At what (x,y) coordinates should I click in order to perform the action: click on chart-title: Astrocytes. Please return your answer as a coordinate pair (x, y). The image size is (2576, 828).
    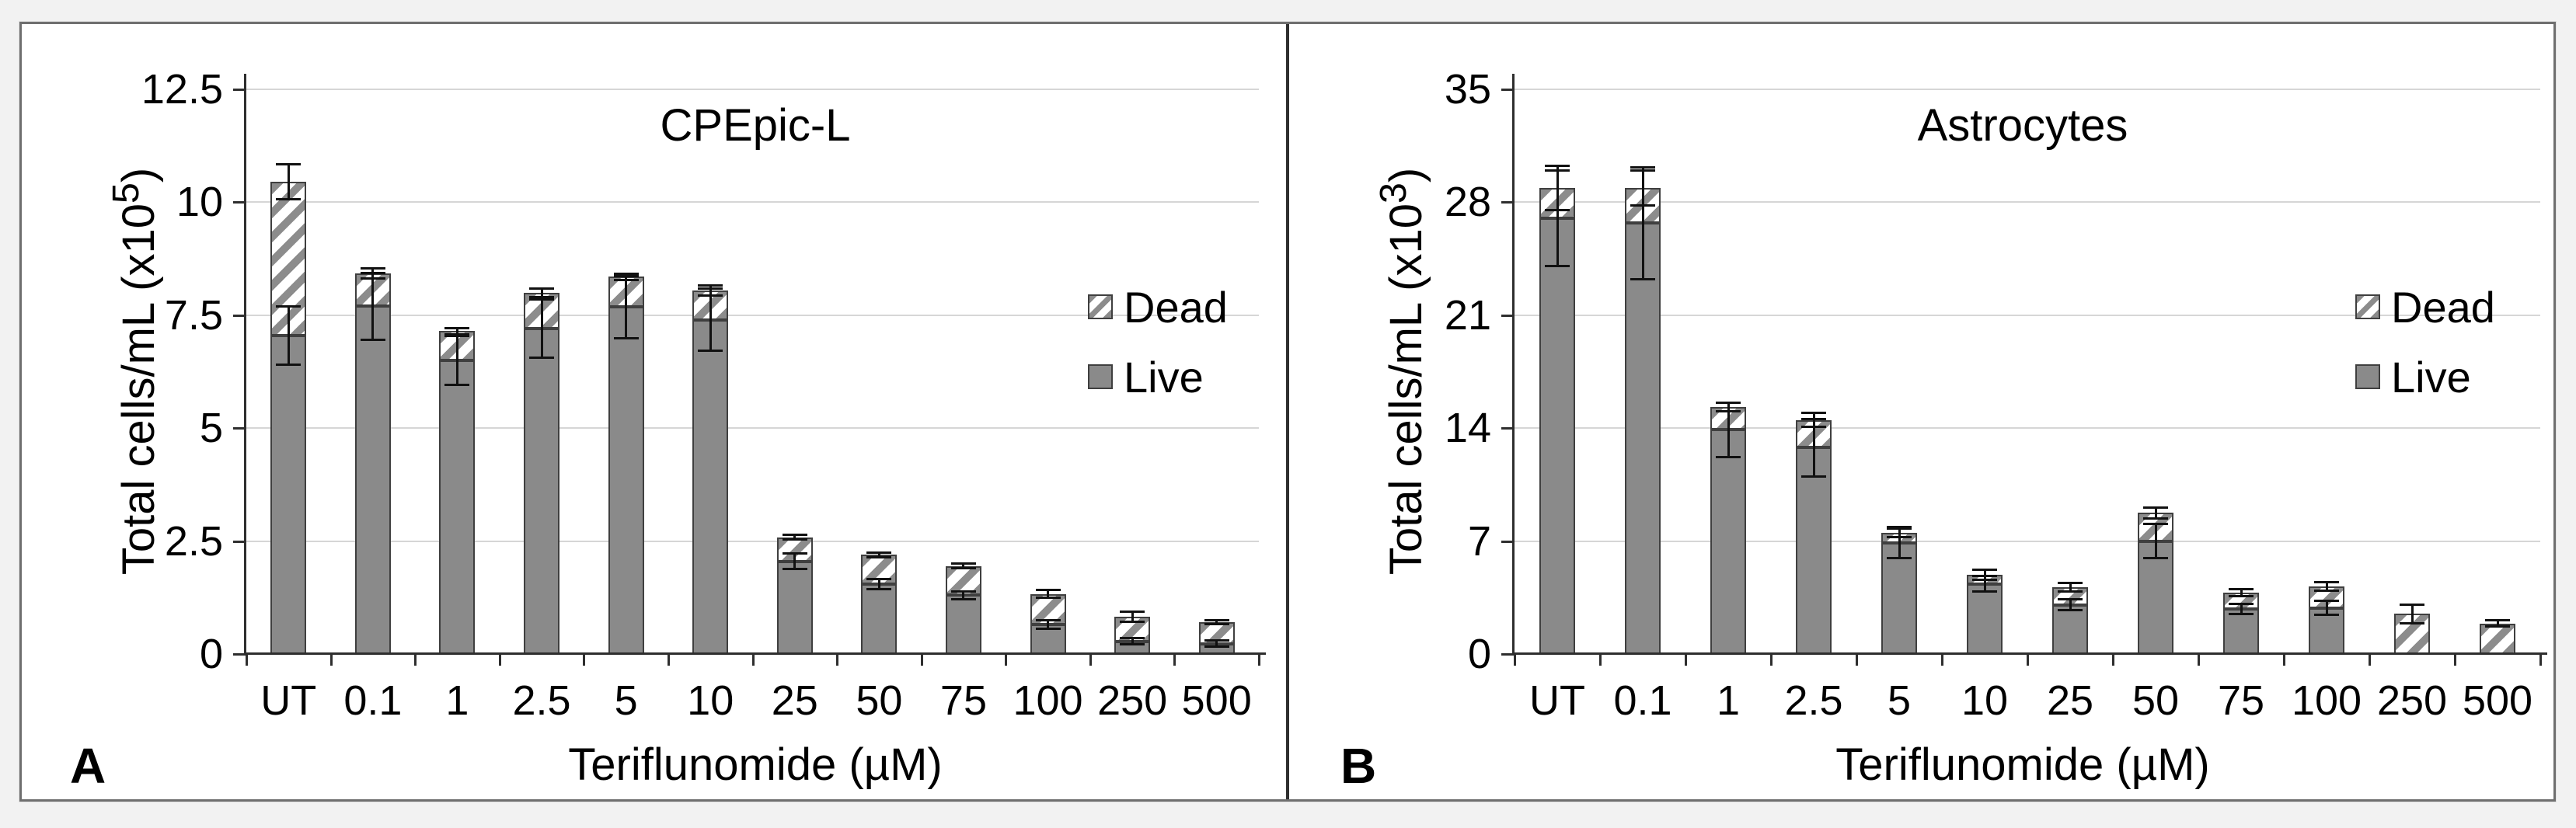
    Looking at the image, I should click on (2022, 125).